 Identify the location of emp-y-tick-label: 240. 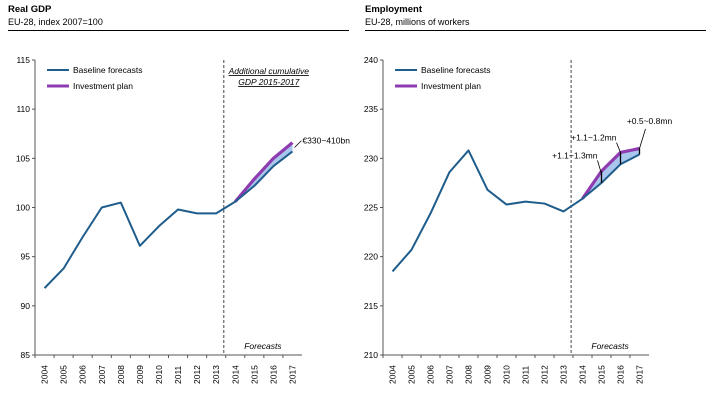
(371, 60).